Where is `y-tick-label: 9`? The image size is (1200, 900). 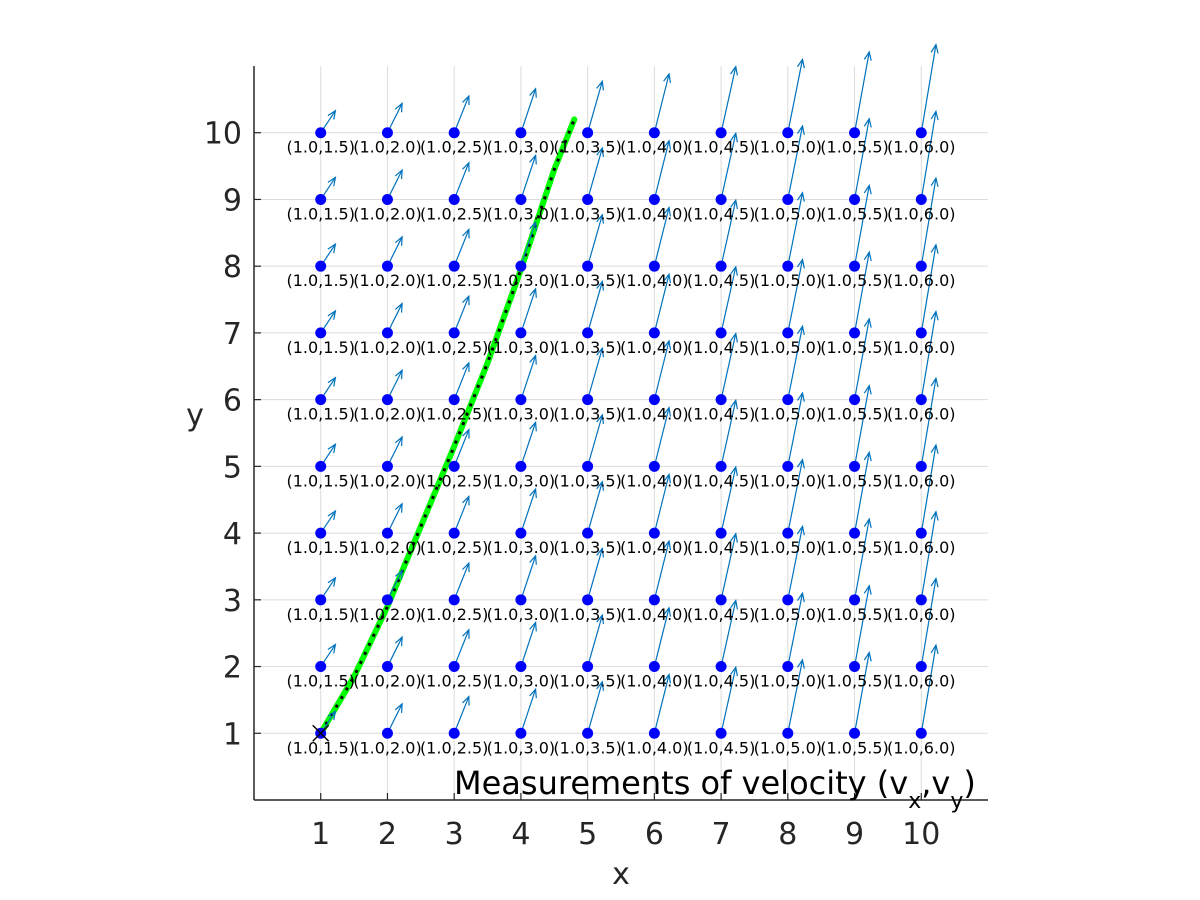
y-tick-label: 9 is located at coordinates (232, 200).